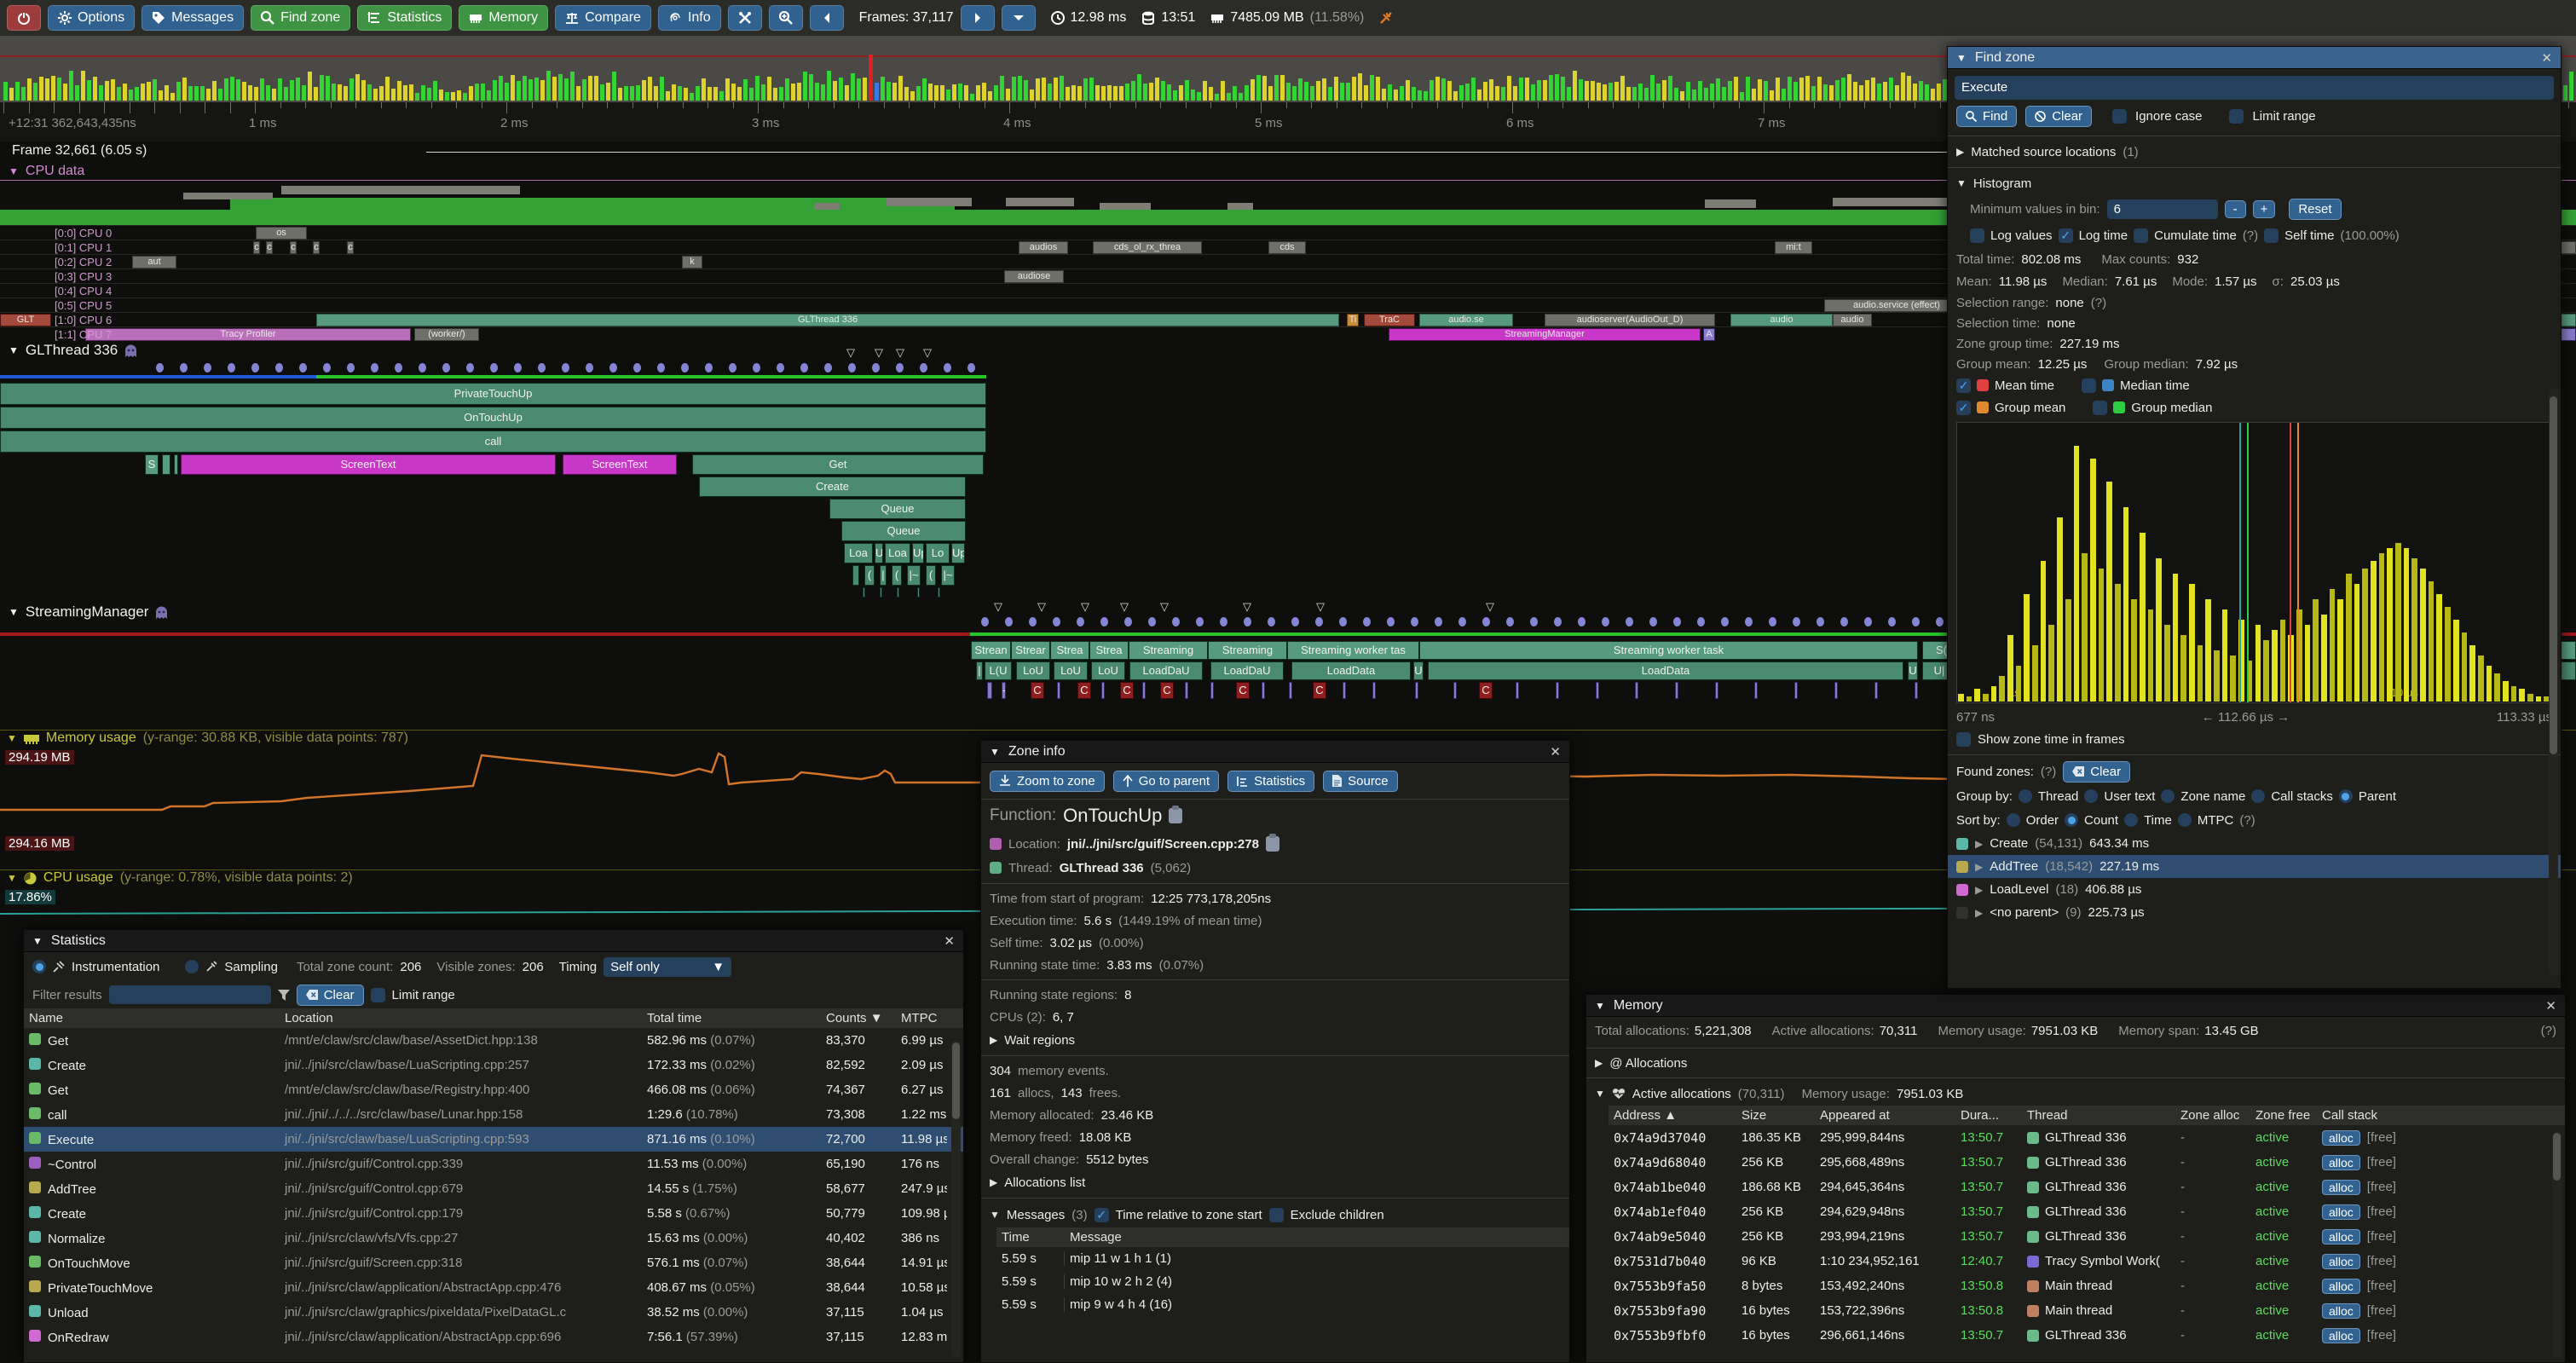  I want to click on timeline-zone: Loa, so click(897, 553).